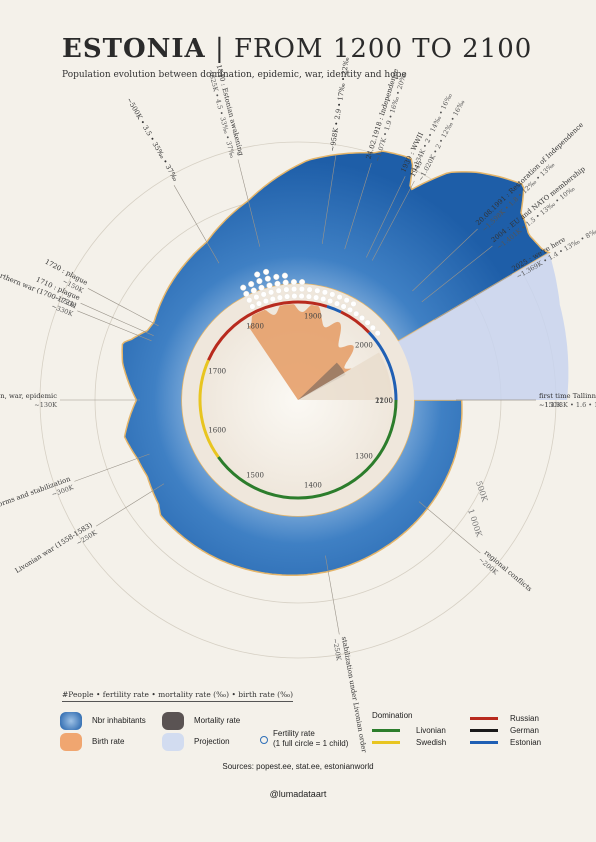 This screenshot has width=596, height=842. Describe the element at coordinates (392, 715) in the screenshot. I see `legend-domination-title: Domination` at that location.